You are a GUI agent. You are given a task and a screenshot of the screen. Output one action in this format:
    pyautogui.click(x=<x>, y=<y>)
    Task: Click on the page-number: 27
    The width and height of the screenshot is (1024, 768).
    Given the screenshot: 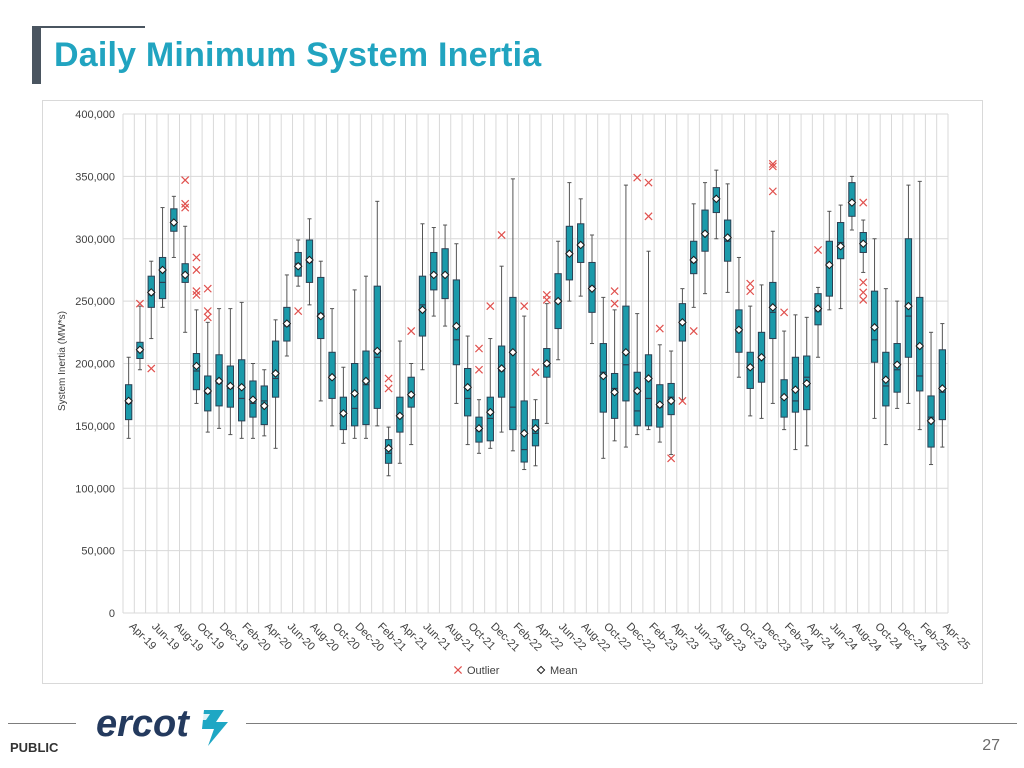 What is the action you would take?
    pyautogui.click(x=991, y=745)
    